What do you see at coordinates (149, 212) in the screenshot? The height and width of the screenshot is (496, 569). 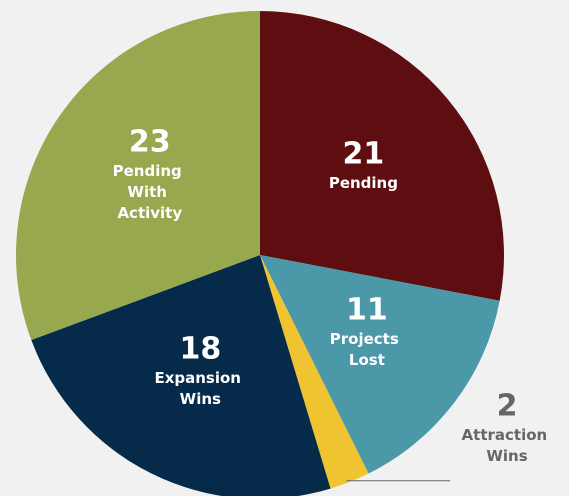 I see `label-line: Activity` at bounding box center [149, 212].